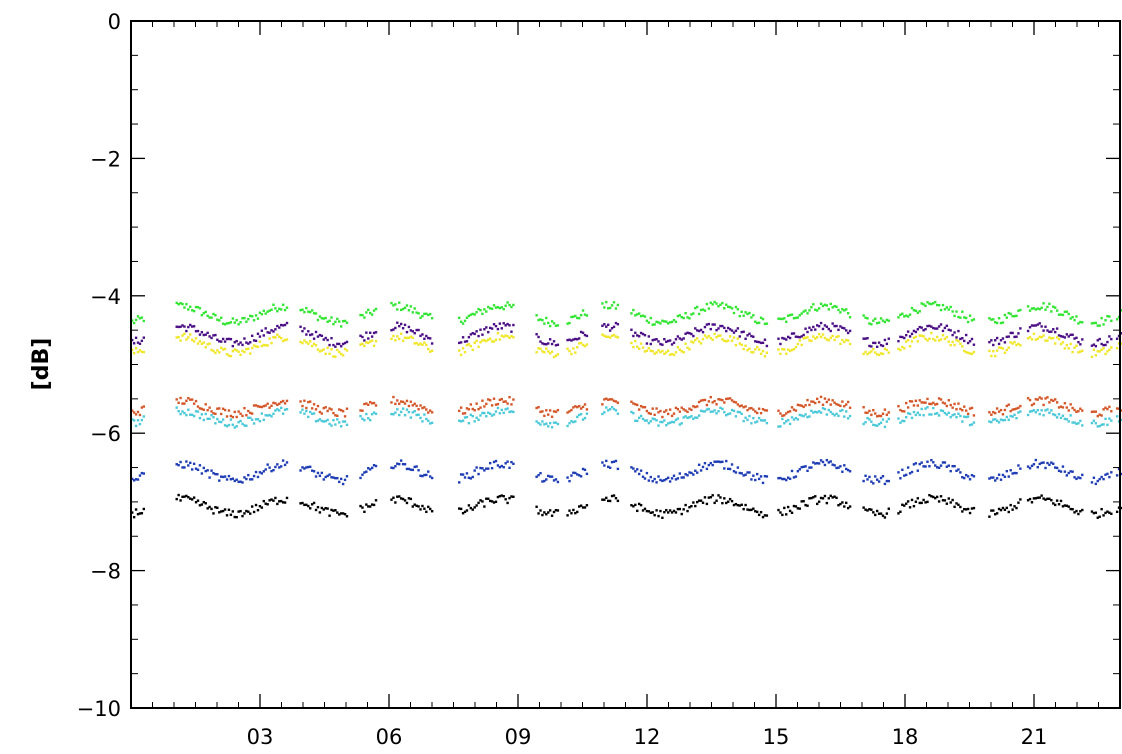 This screenshot has width=1122, height=754. Describe the element at coordinates (1034, 737) in the screenshot. I see `x-tick-label: 21` at that location.